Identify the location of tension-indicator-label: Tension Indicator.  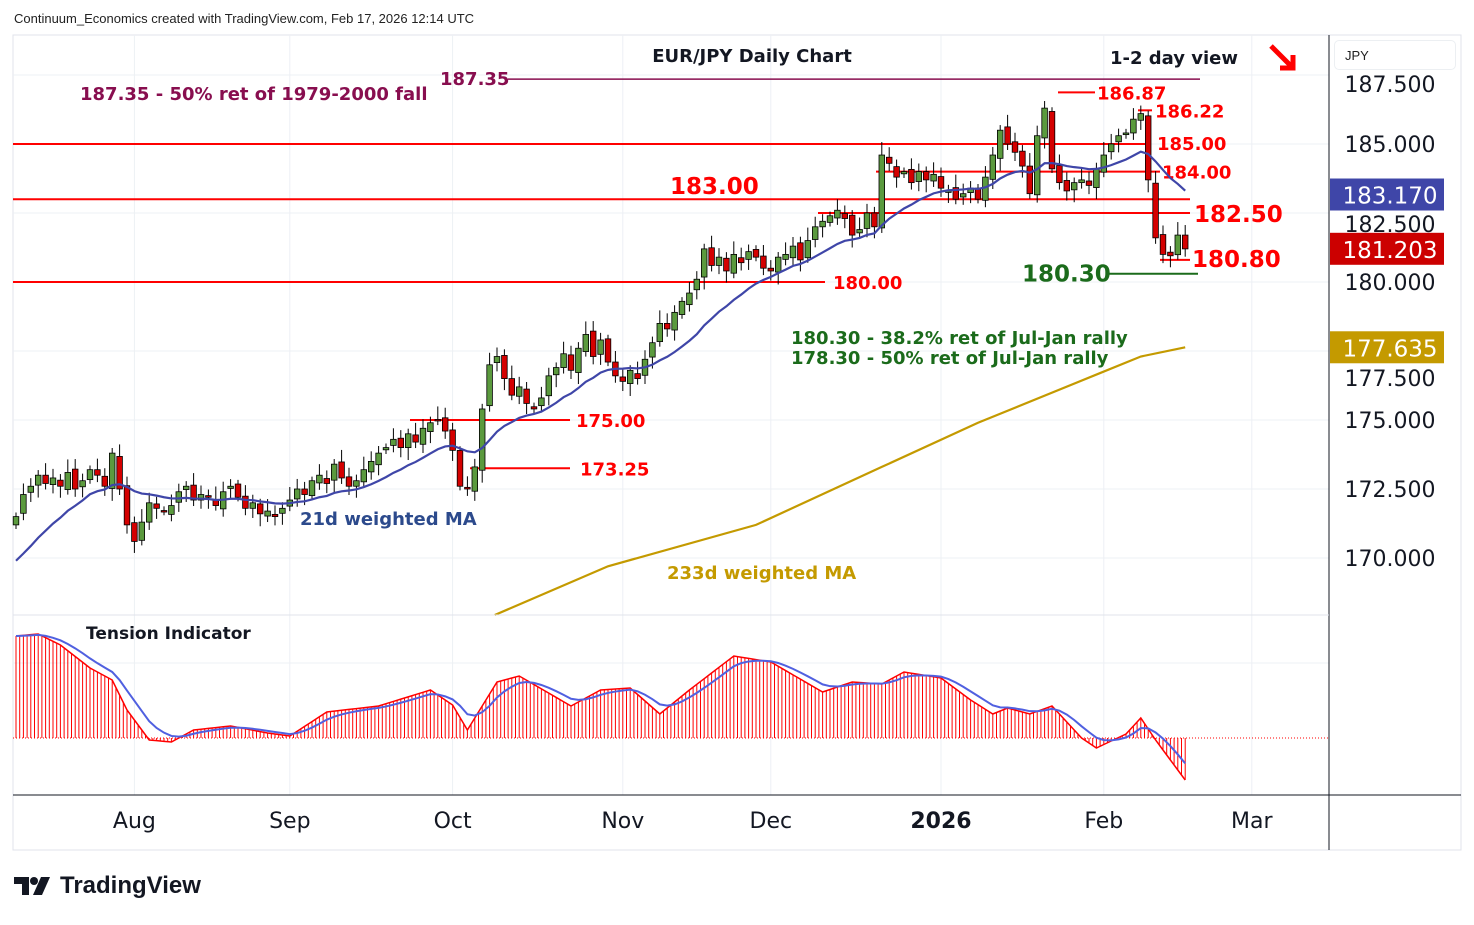
(168, 634).